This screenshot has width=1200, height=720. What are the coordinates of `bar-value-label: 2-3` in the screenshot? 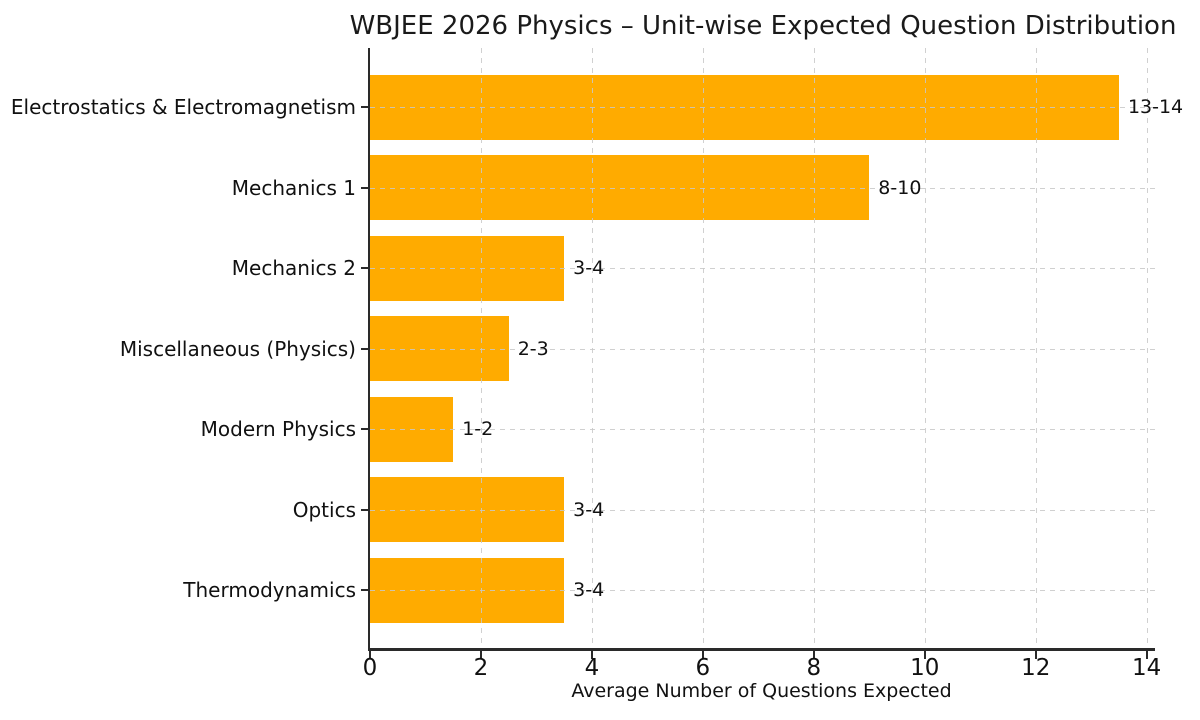 It's located at (533, 348).